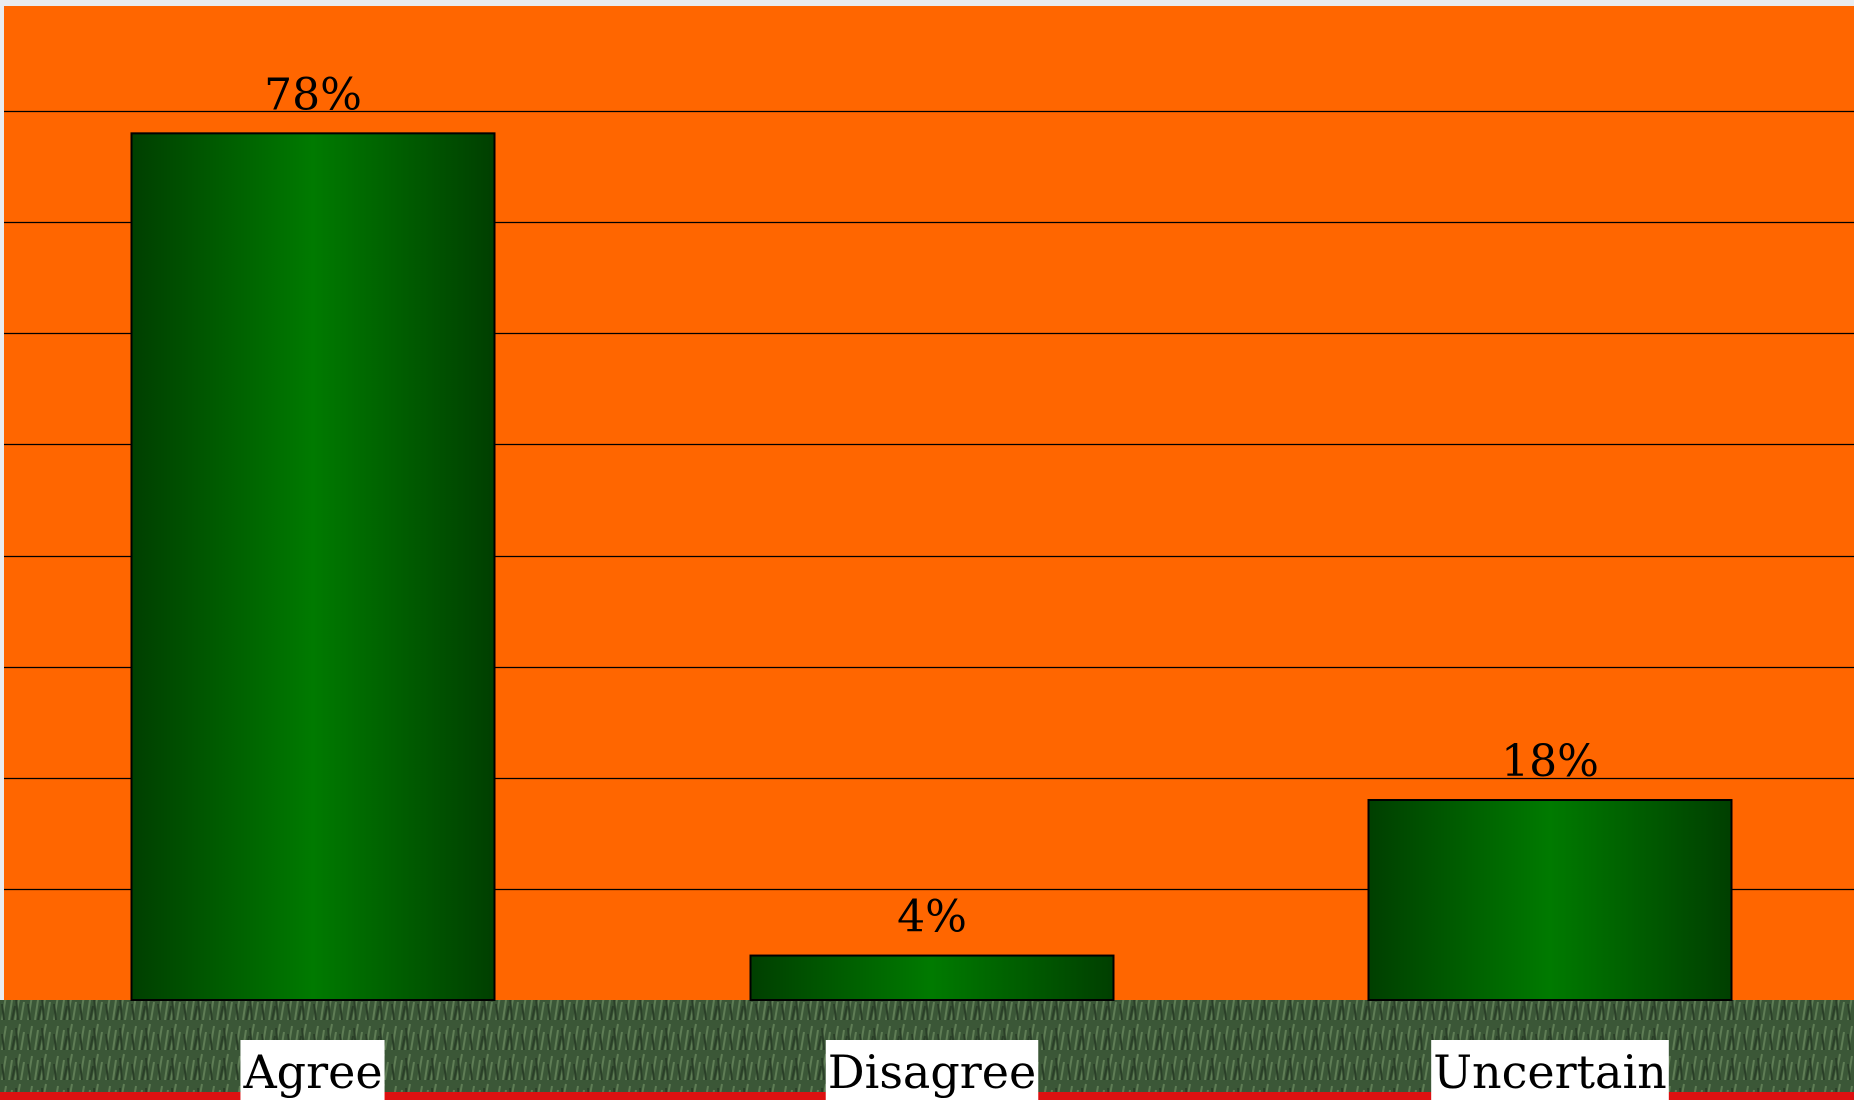 The width and height of the screenshot is (1854, 1100). I want to click on category-labels: Agree Disagree Uncertain, so click(954, 1070).